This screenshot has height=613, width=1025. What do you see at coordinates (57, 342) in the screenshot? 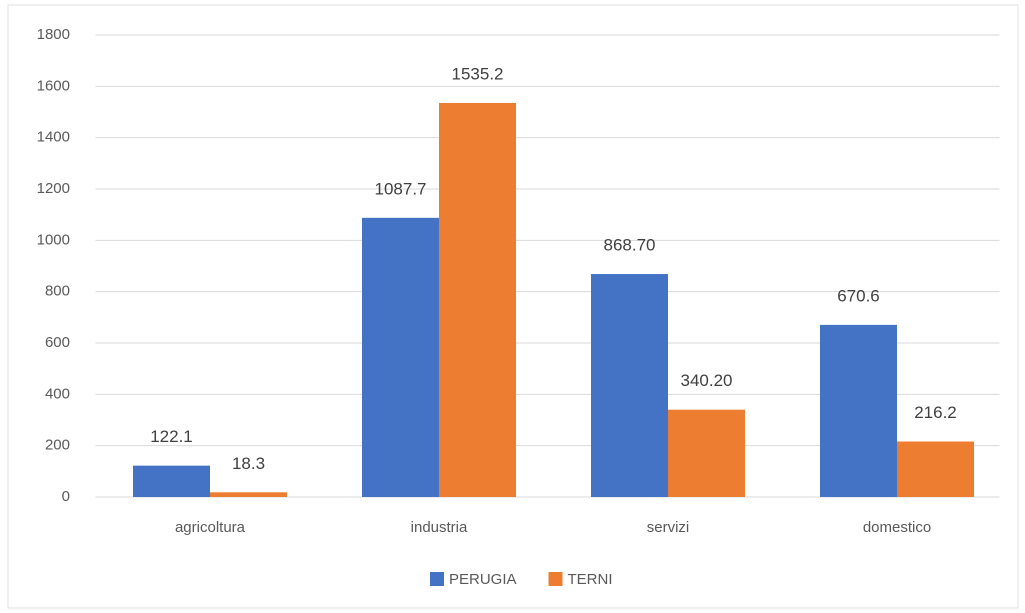
I see `y-tick-label: 600` at bounding box center [57, 342].